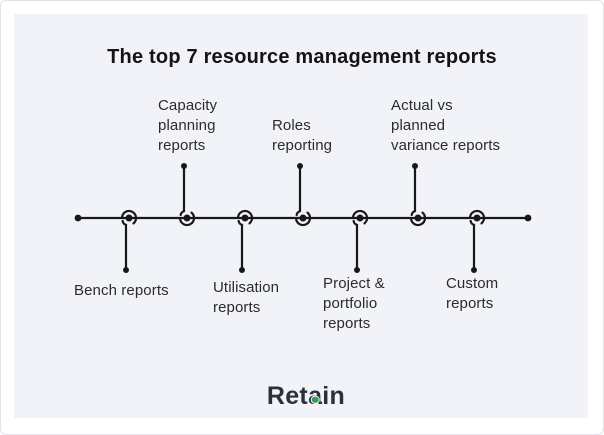  What do you see at coordinates (354, 303) in the screenshot?
I see `label-project-portfolio-reports: Project & portfolio reports` at bounding box center [354, 303].